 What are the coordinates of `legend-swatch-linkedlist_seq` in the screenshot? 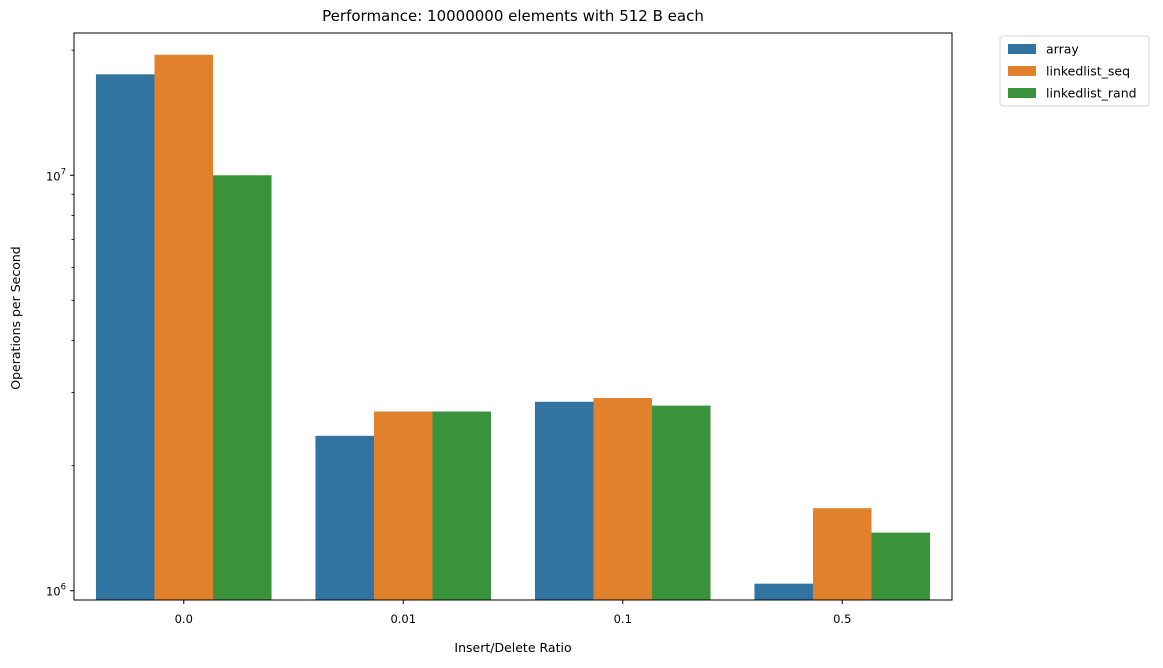 It's located at (1022, 71).